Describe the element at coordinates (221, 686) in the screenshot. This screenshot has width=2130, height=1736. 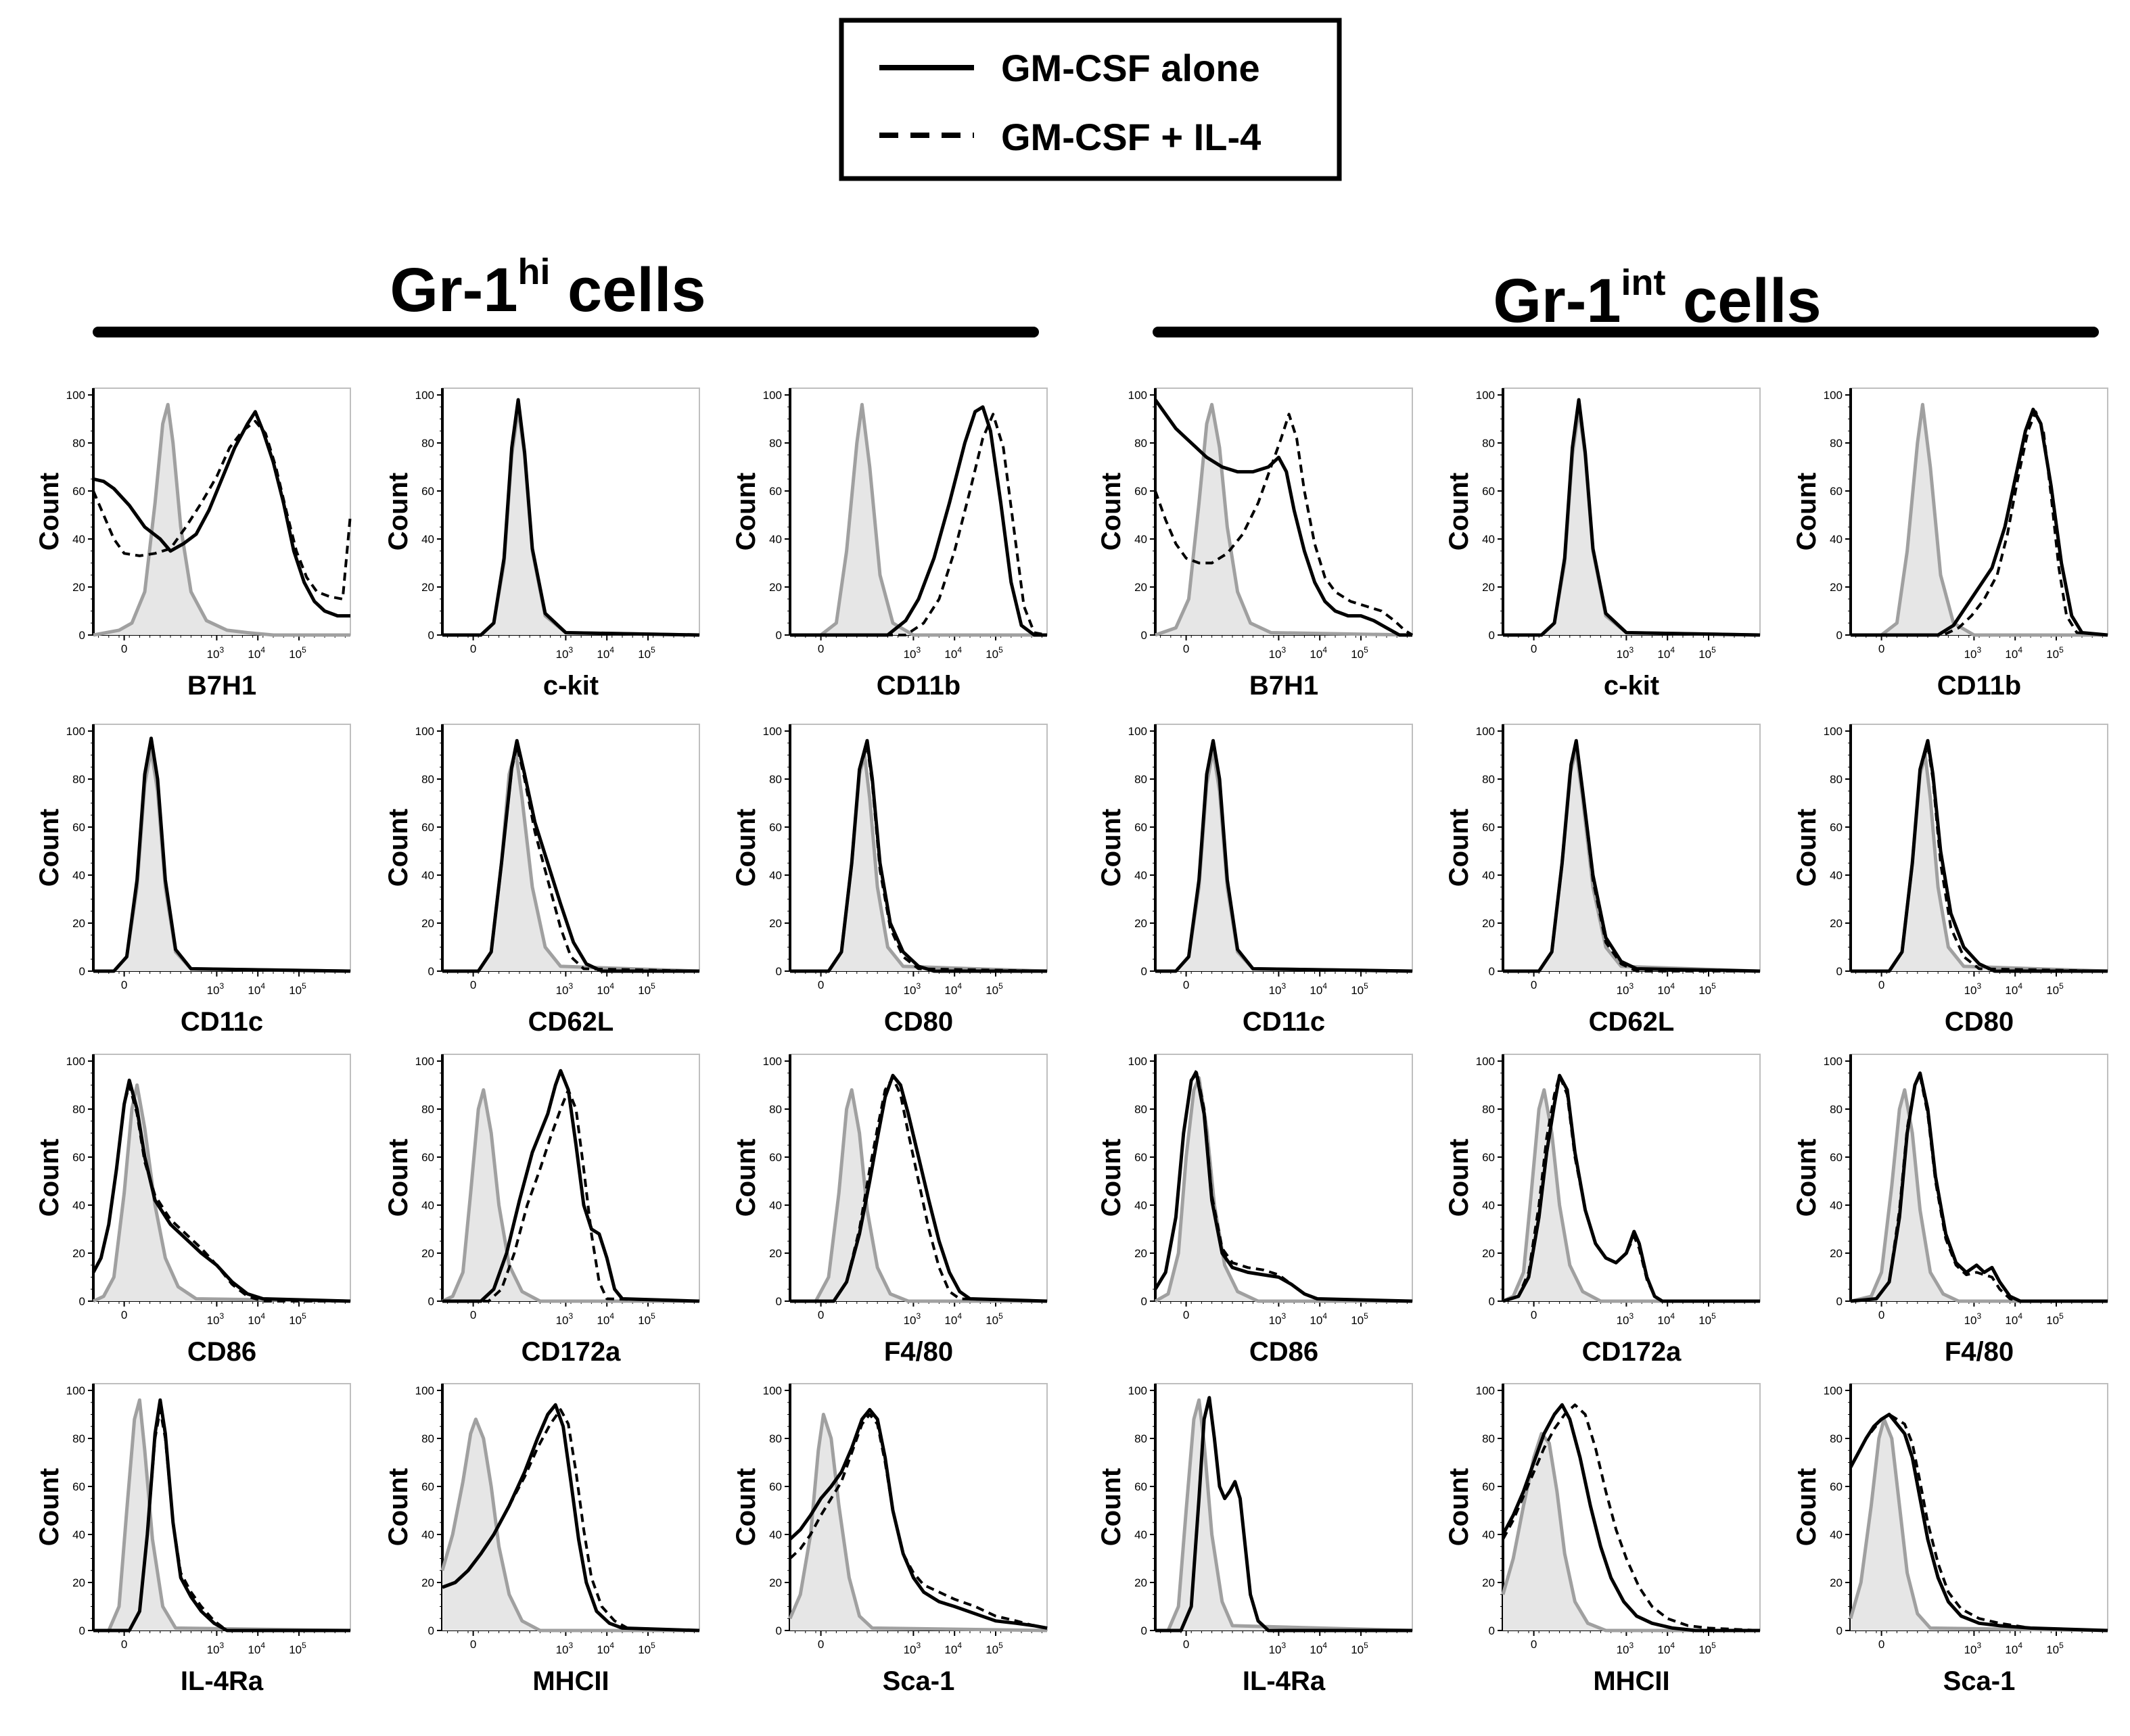
I see `marker-label: B7H1` at that location.